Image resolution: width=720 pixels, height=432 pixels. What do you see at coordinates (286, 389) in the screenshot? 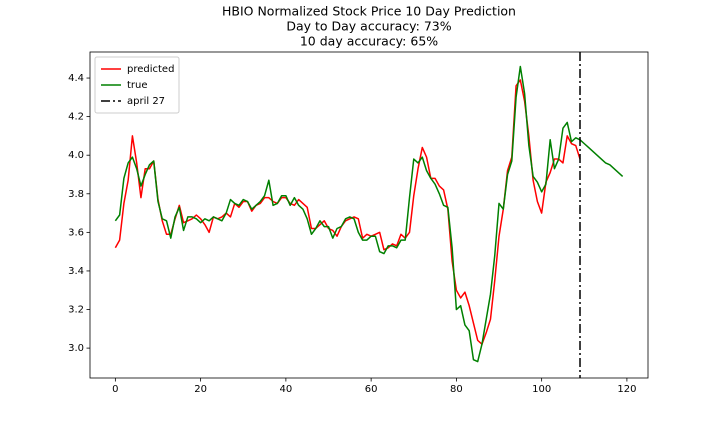
I see `x-tick-label: 40` at bounding box center [286, 389].